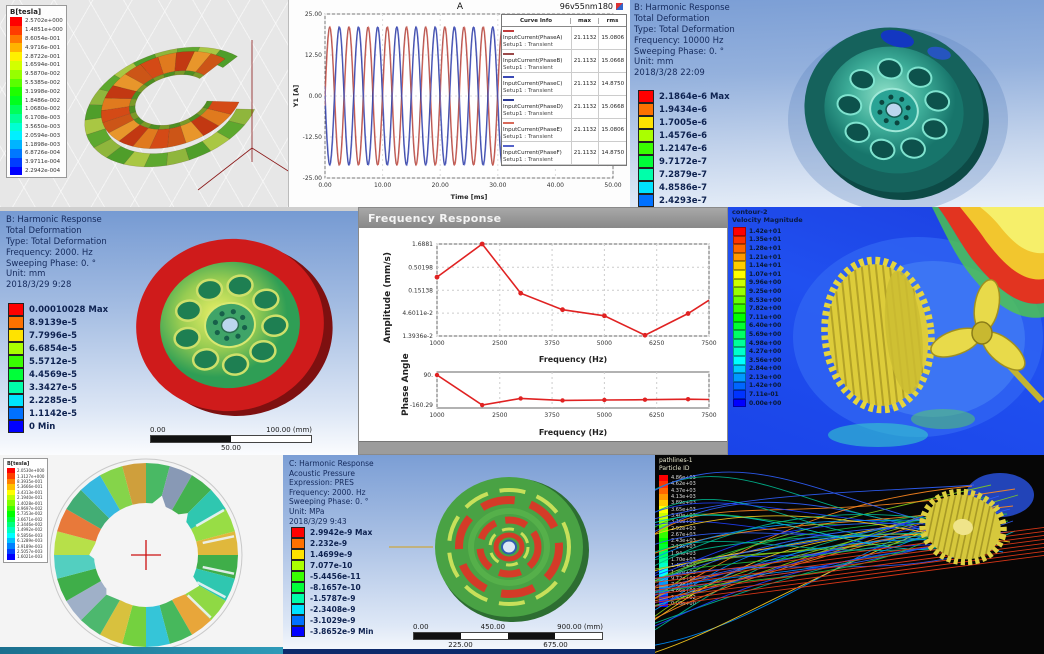  I want to click on deformed-wheel-render, so click(898, 117).